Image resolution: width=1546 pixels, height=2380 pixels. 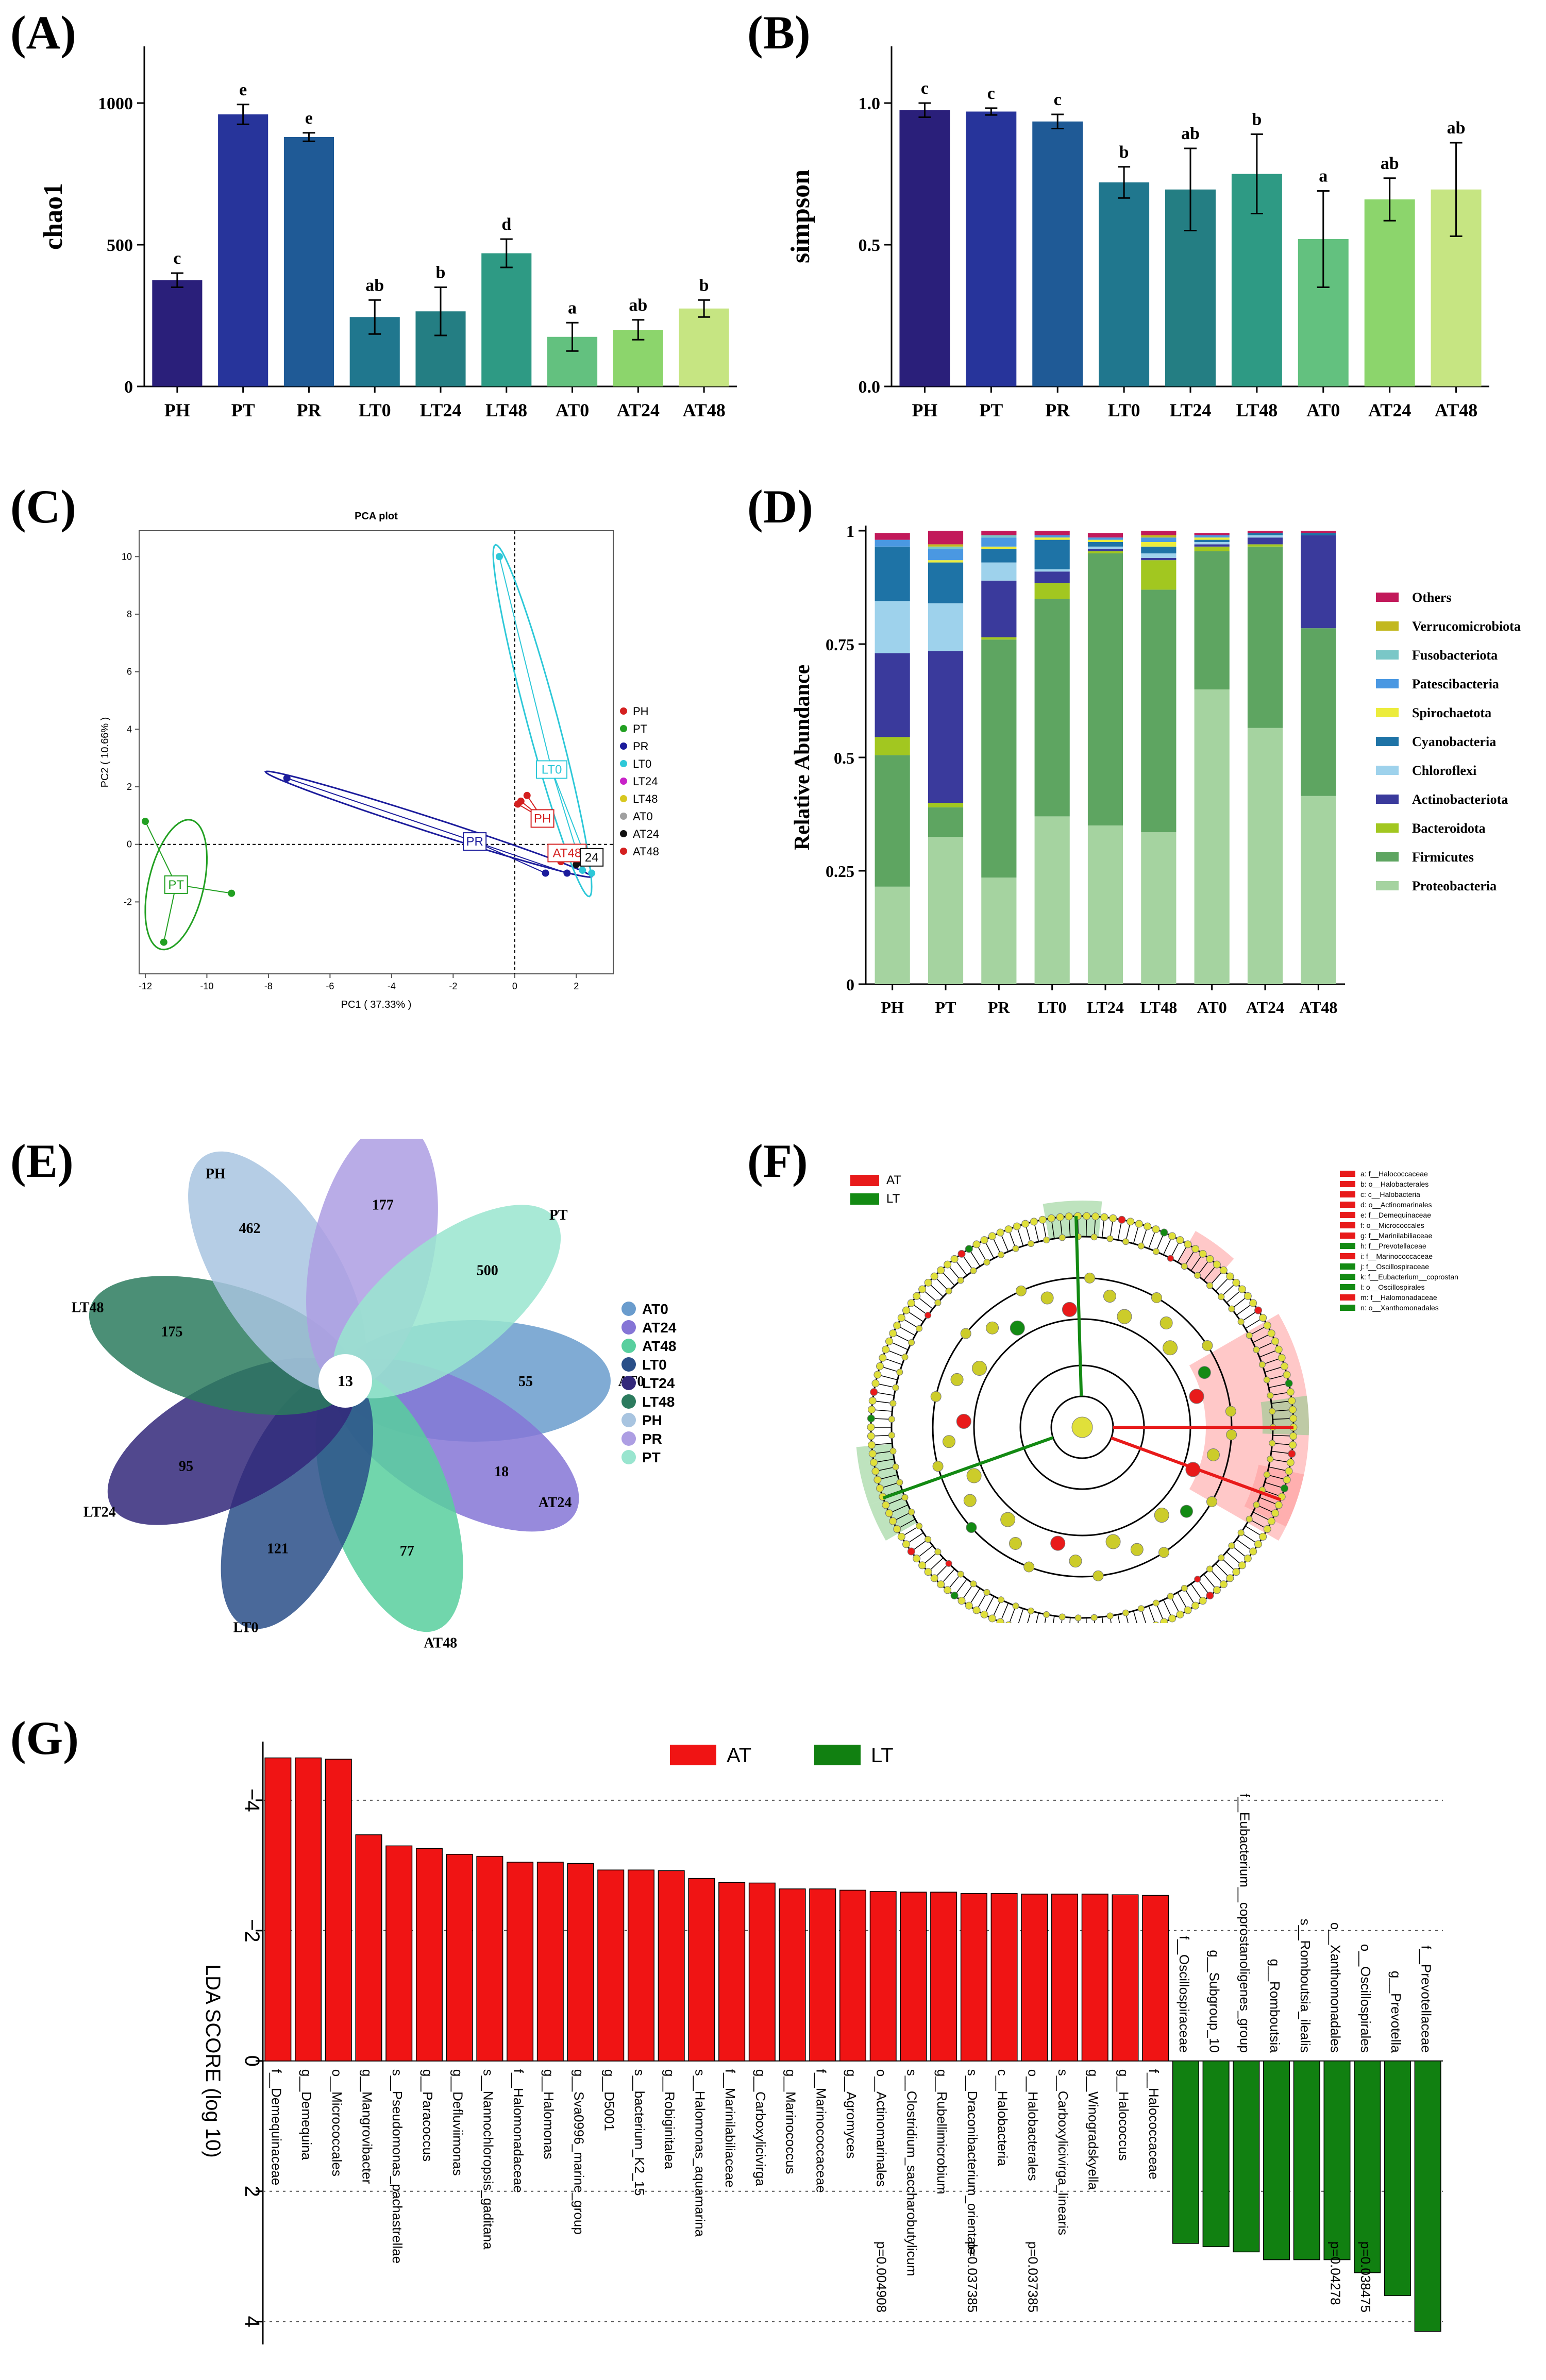 What do you see at coordinates (474, 842) in the screenshot?
I see `group-label-pr: PR` at bounding box center [474, 842].